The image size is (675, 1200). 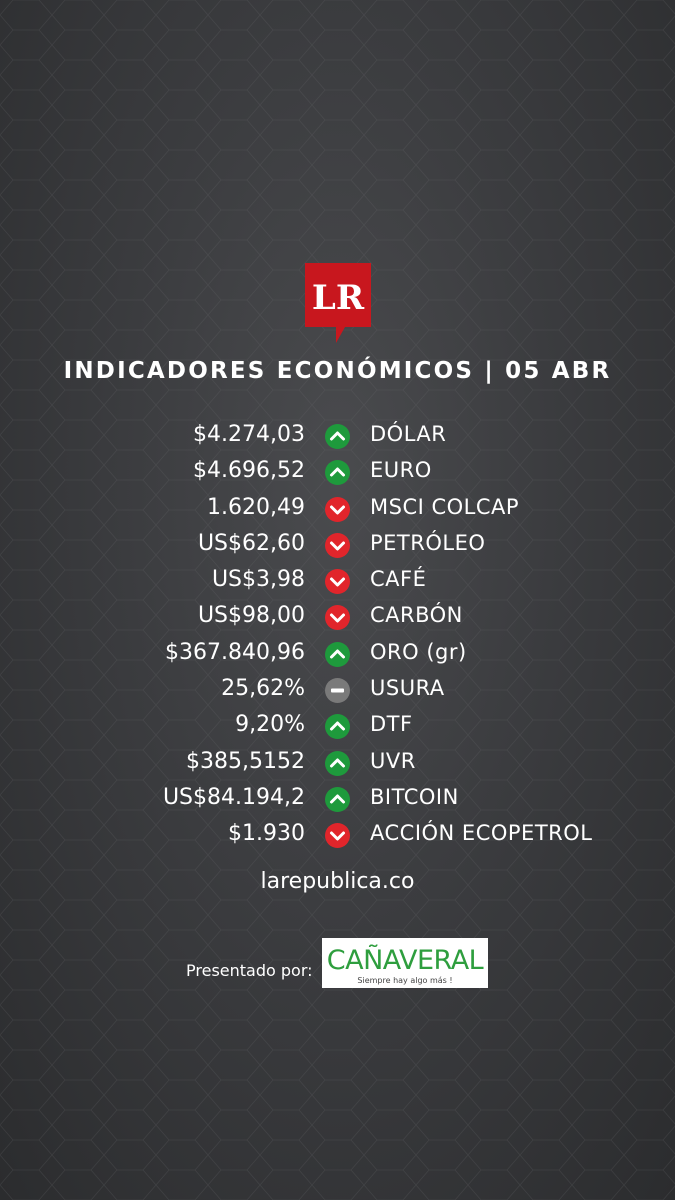 I want to click on indicator-label: CARBÓN, so click(x=416, y=615).